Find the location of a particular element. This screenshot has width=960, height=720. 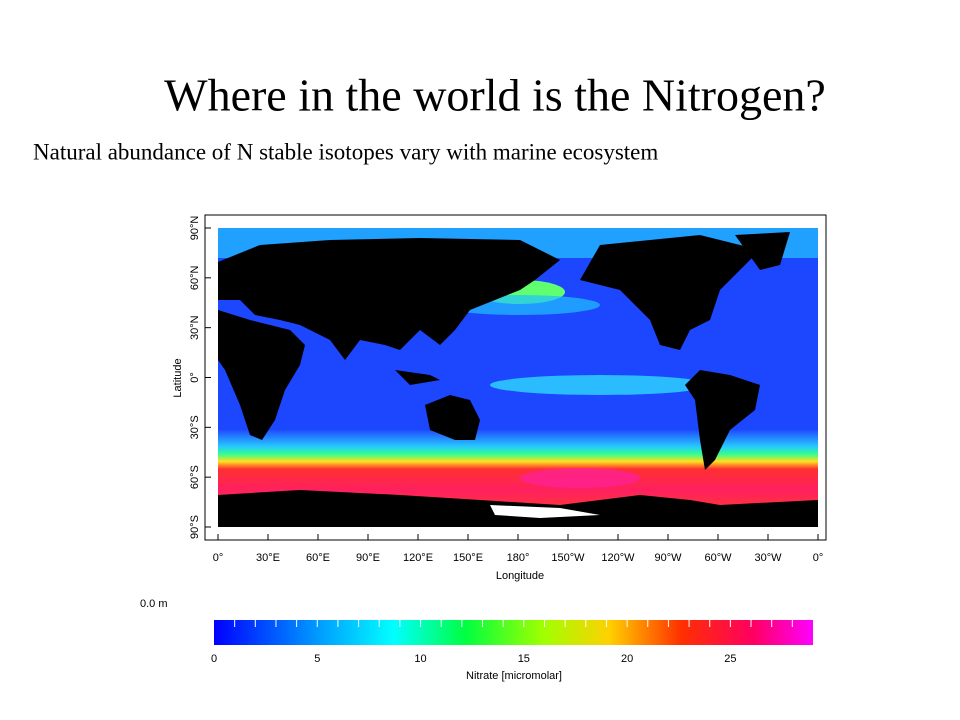

title: Where in the world is the Nitrogen? is located at coordinates (495, 95).